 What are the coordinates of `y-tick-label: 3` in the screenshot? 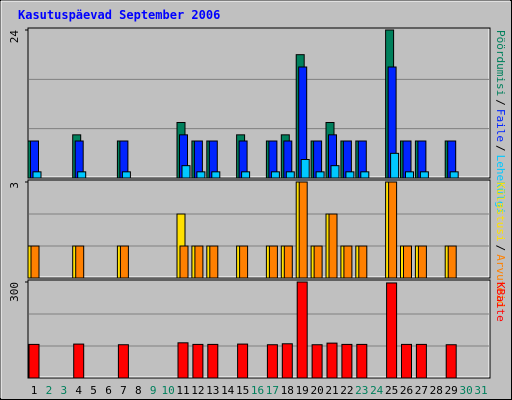 It's located at (14, 185).